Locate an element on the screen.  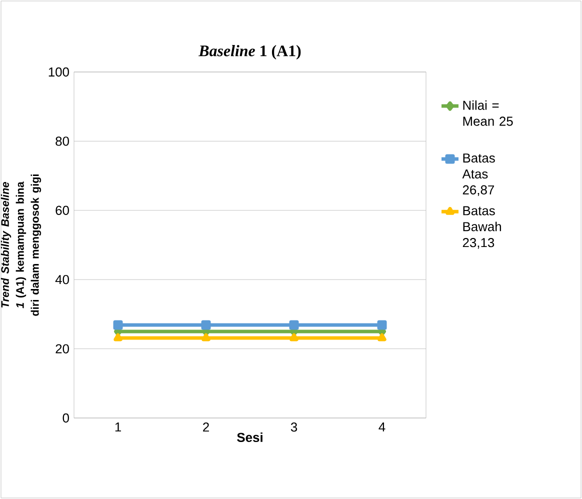
y-tick-label: 100 is located at coordinates (58, 72).